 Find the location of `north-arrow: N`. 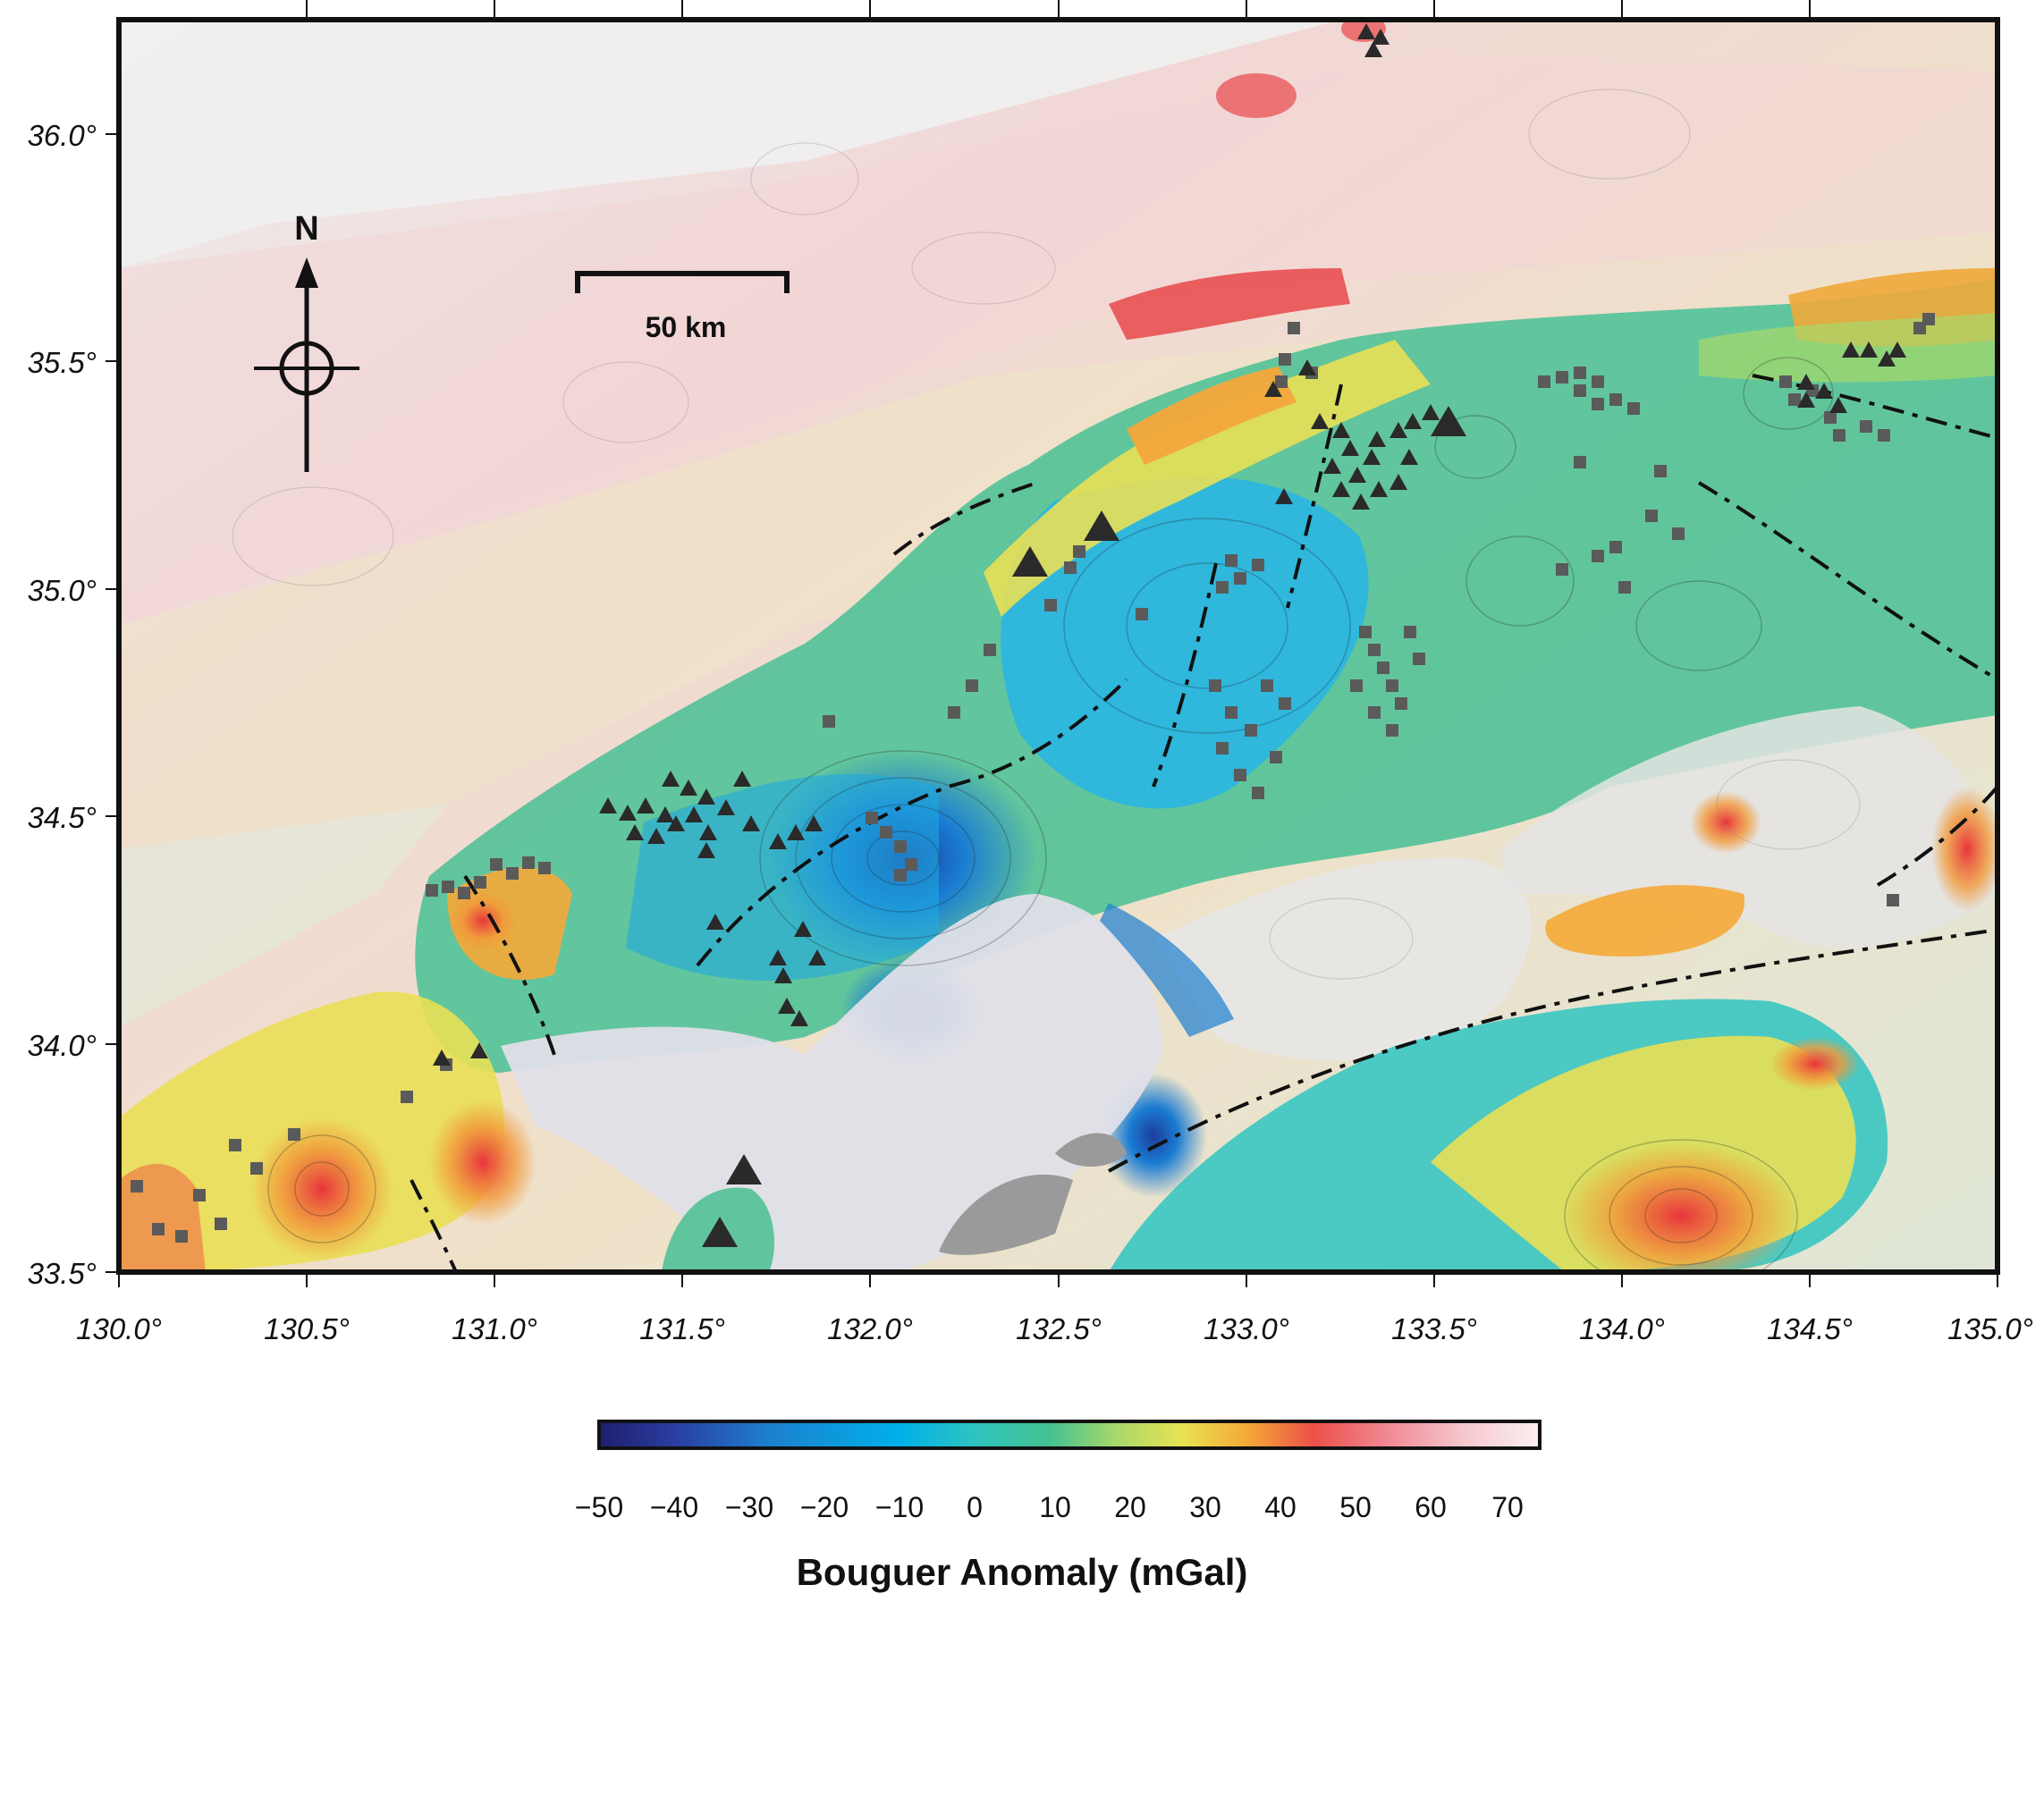

north-arrow: N is located at coordinates (306, 341).